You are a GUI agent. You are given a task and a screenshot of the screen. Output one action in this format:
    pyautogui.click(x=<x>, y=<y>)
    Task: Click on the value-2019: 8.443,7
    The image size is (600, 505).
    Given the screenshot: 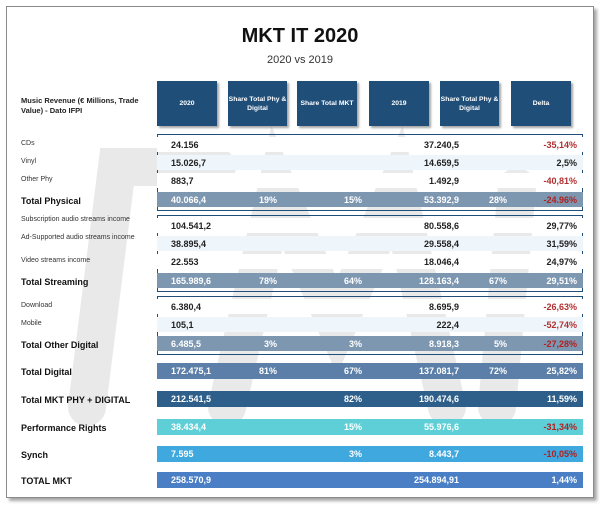 What is the action you would take?
    pyautogui.click(x=443, y=454)
    